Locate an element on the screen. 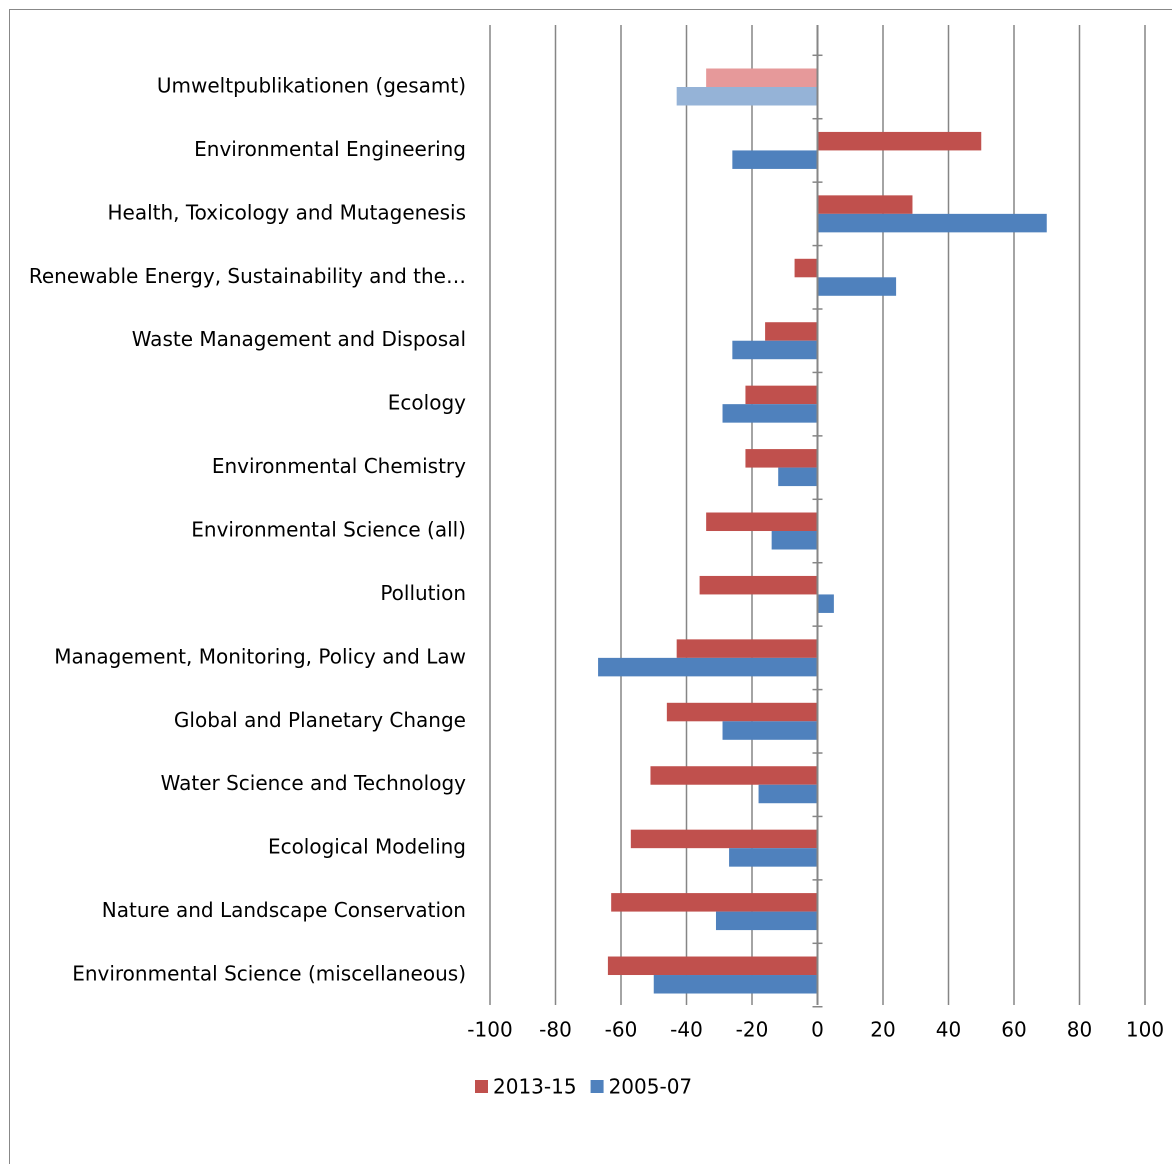  y-tick-label: Environmental Science (all) is located at coordinates (328, 530).